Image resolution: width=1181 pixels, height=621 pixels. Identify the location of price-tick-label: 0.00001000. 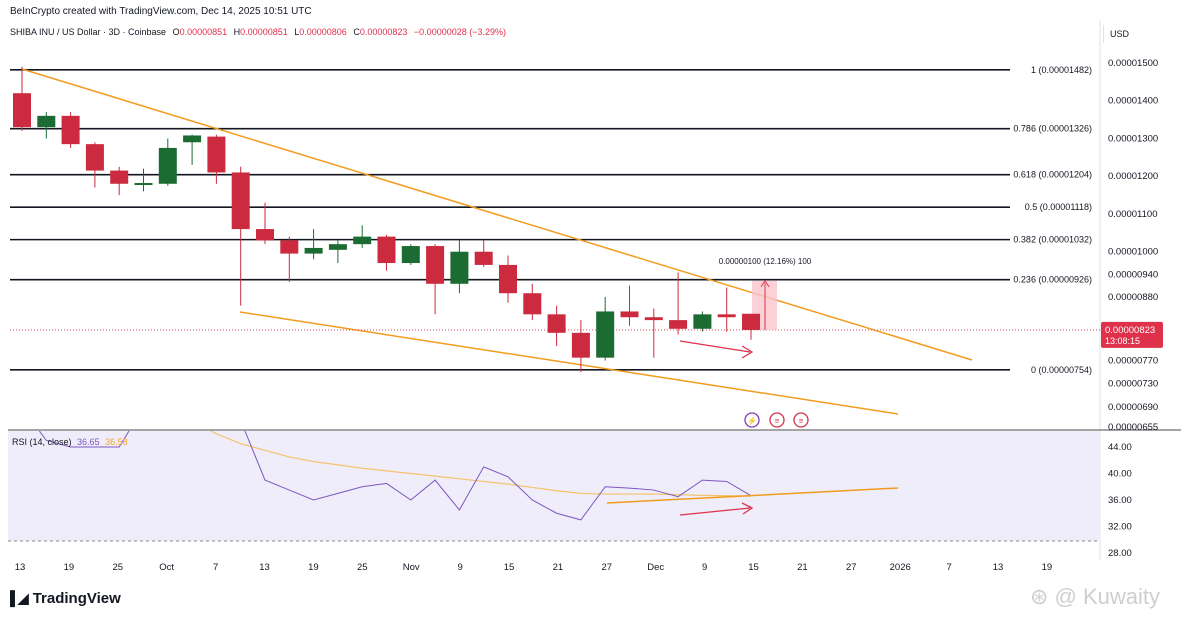
(1133, 252).